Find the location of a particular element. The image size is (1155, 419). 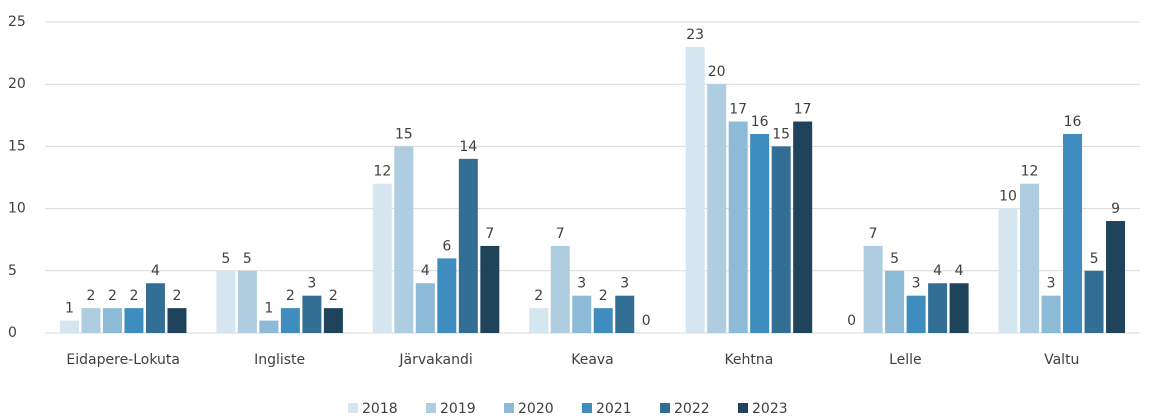

data-label: 10 is located at coordinates (1008, 197).